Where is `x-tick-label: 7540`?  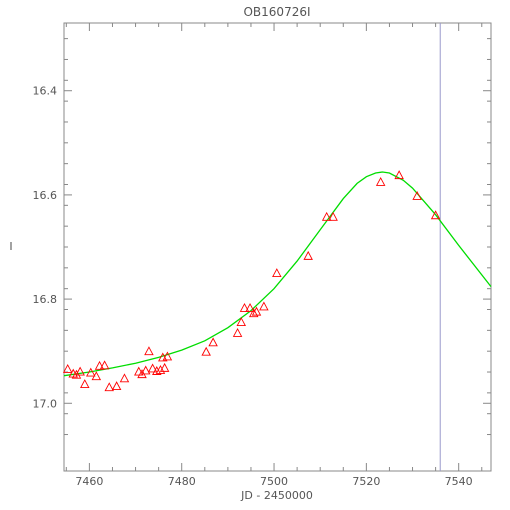
x-tick-label: 7540 is located at coordinates (459, 481).